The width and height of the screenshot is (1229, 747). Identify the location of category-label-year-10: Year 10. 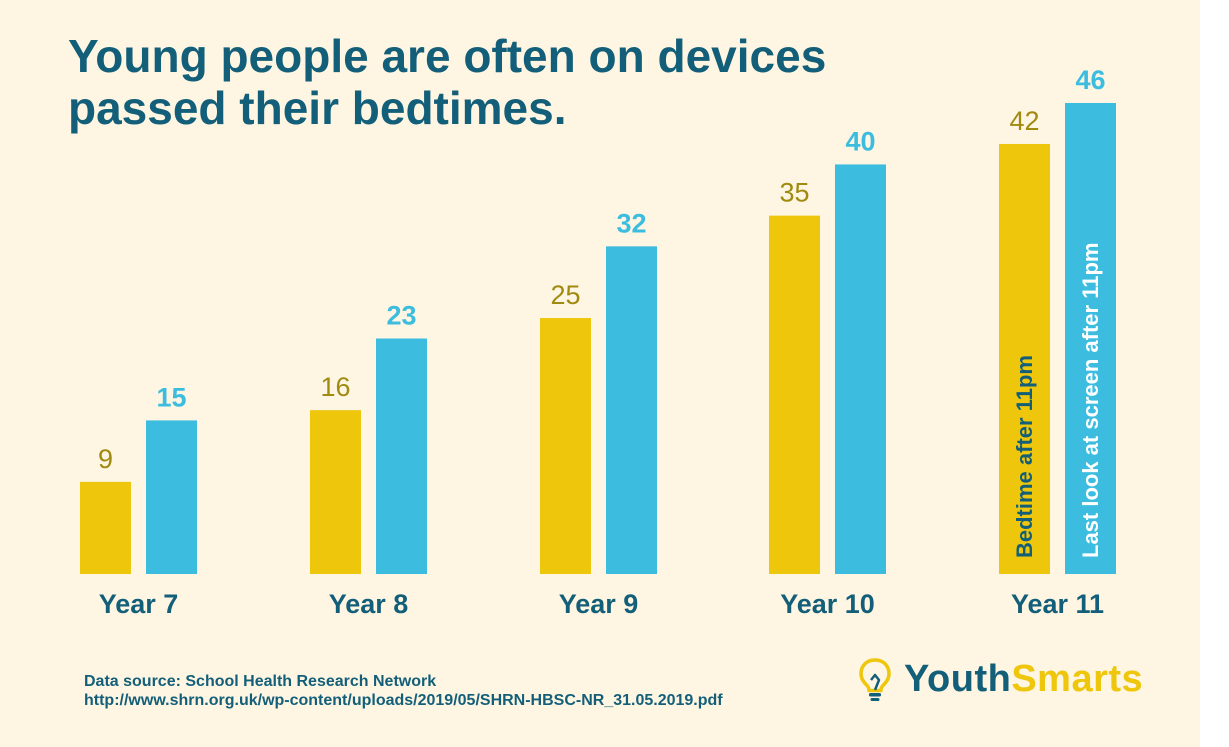
(827, 604).